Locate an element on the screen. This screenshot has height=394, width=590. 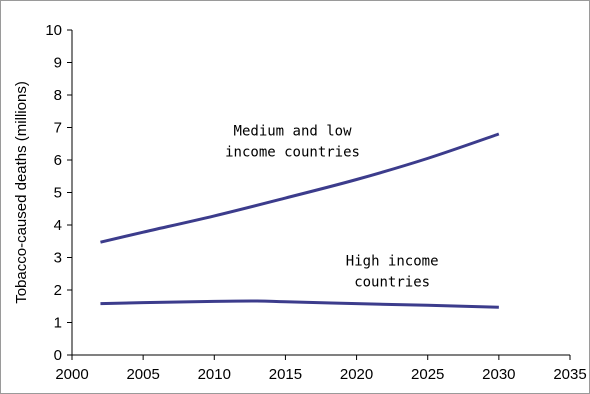
y-tick-label: 6 is located at coordinates (58, 160).